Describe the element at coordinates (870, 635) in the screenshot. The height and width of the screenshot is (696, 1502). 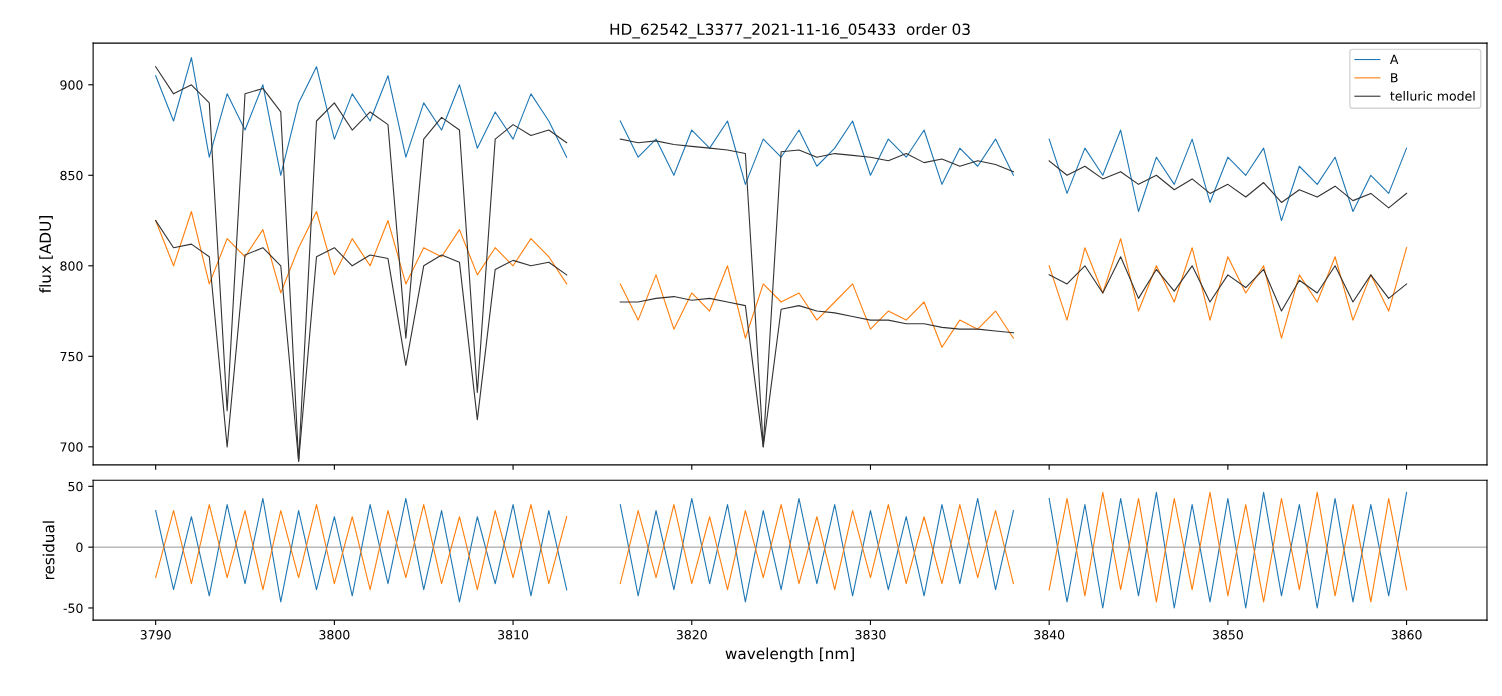
I see `x-tick-label: 3830` at that location.